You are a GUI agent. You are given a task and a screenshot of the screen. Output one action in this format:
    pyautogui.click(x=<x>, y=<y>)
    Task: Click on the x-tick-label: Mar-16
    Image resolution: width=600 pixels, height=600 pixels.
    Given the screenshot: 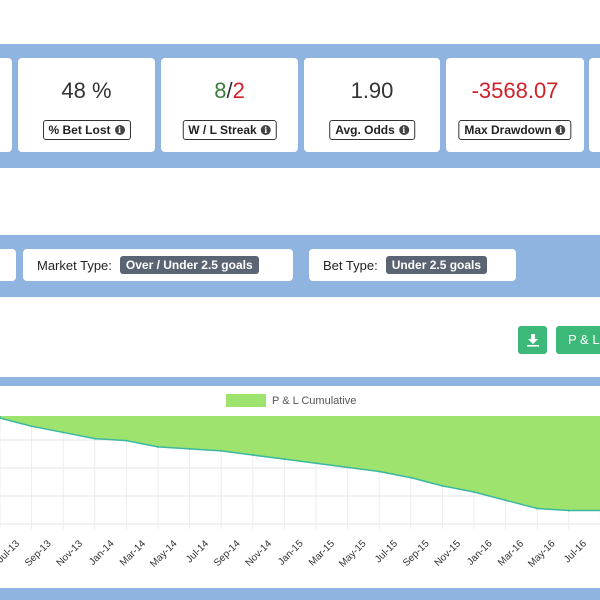 What is the action you would take?
    pyautogui.click(x=511, y=553)
    